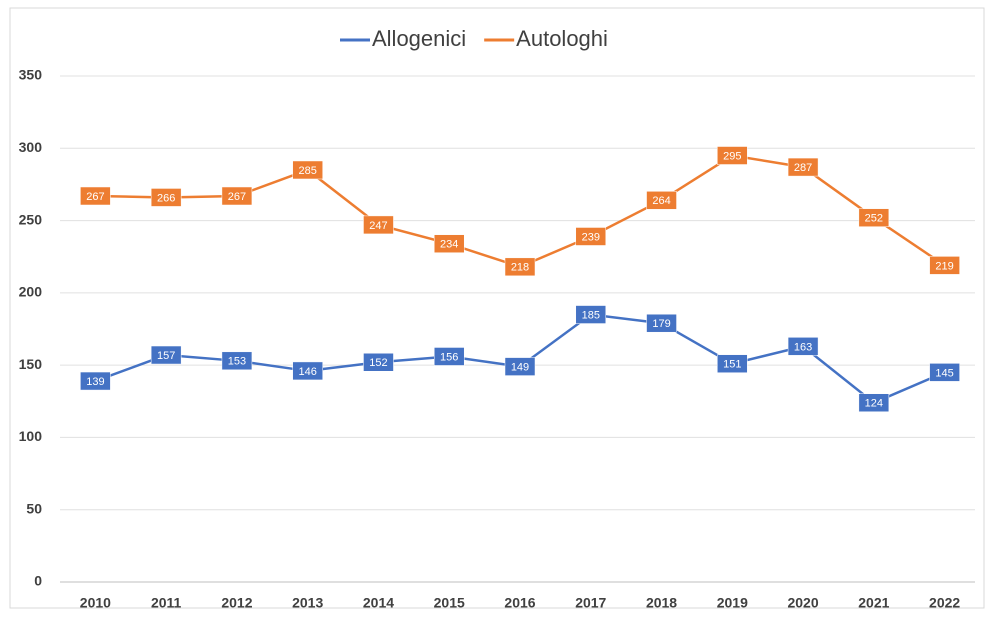 The image size is (986, 617). I want to click on data-label: 239, so click(591, 237).